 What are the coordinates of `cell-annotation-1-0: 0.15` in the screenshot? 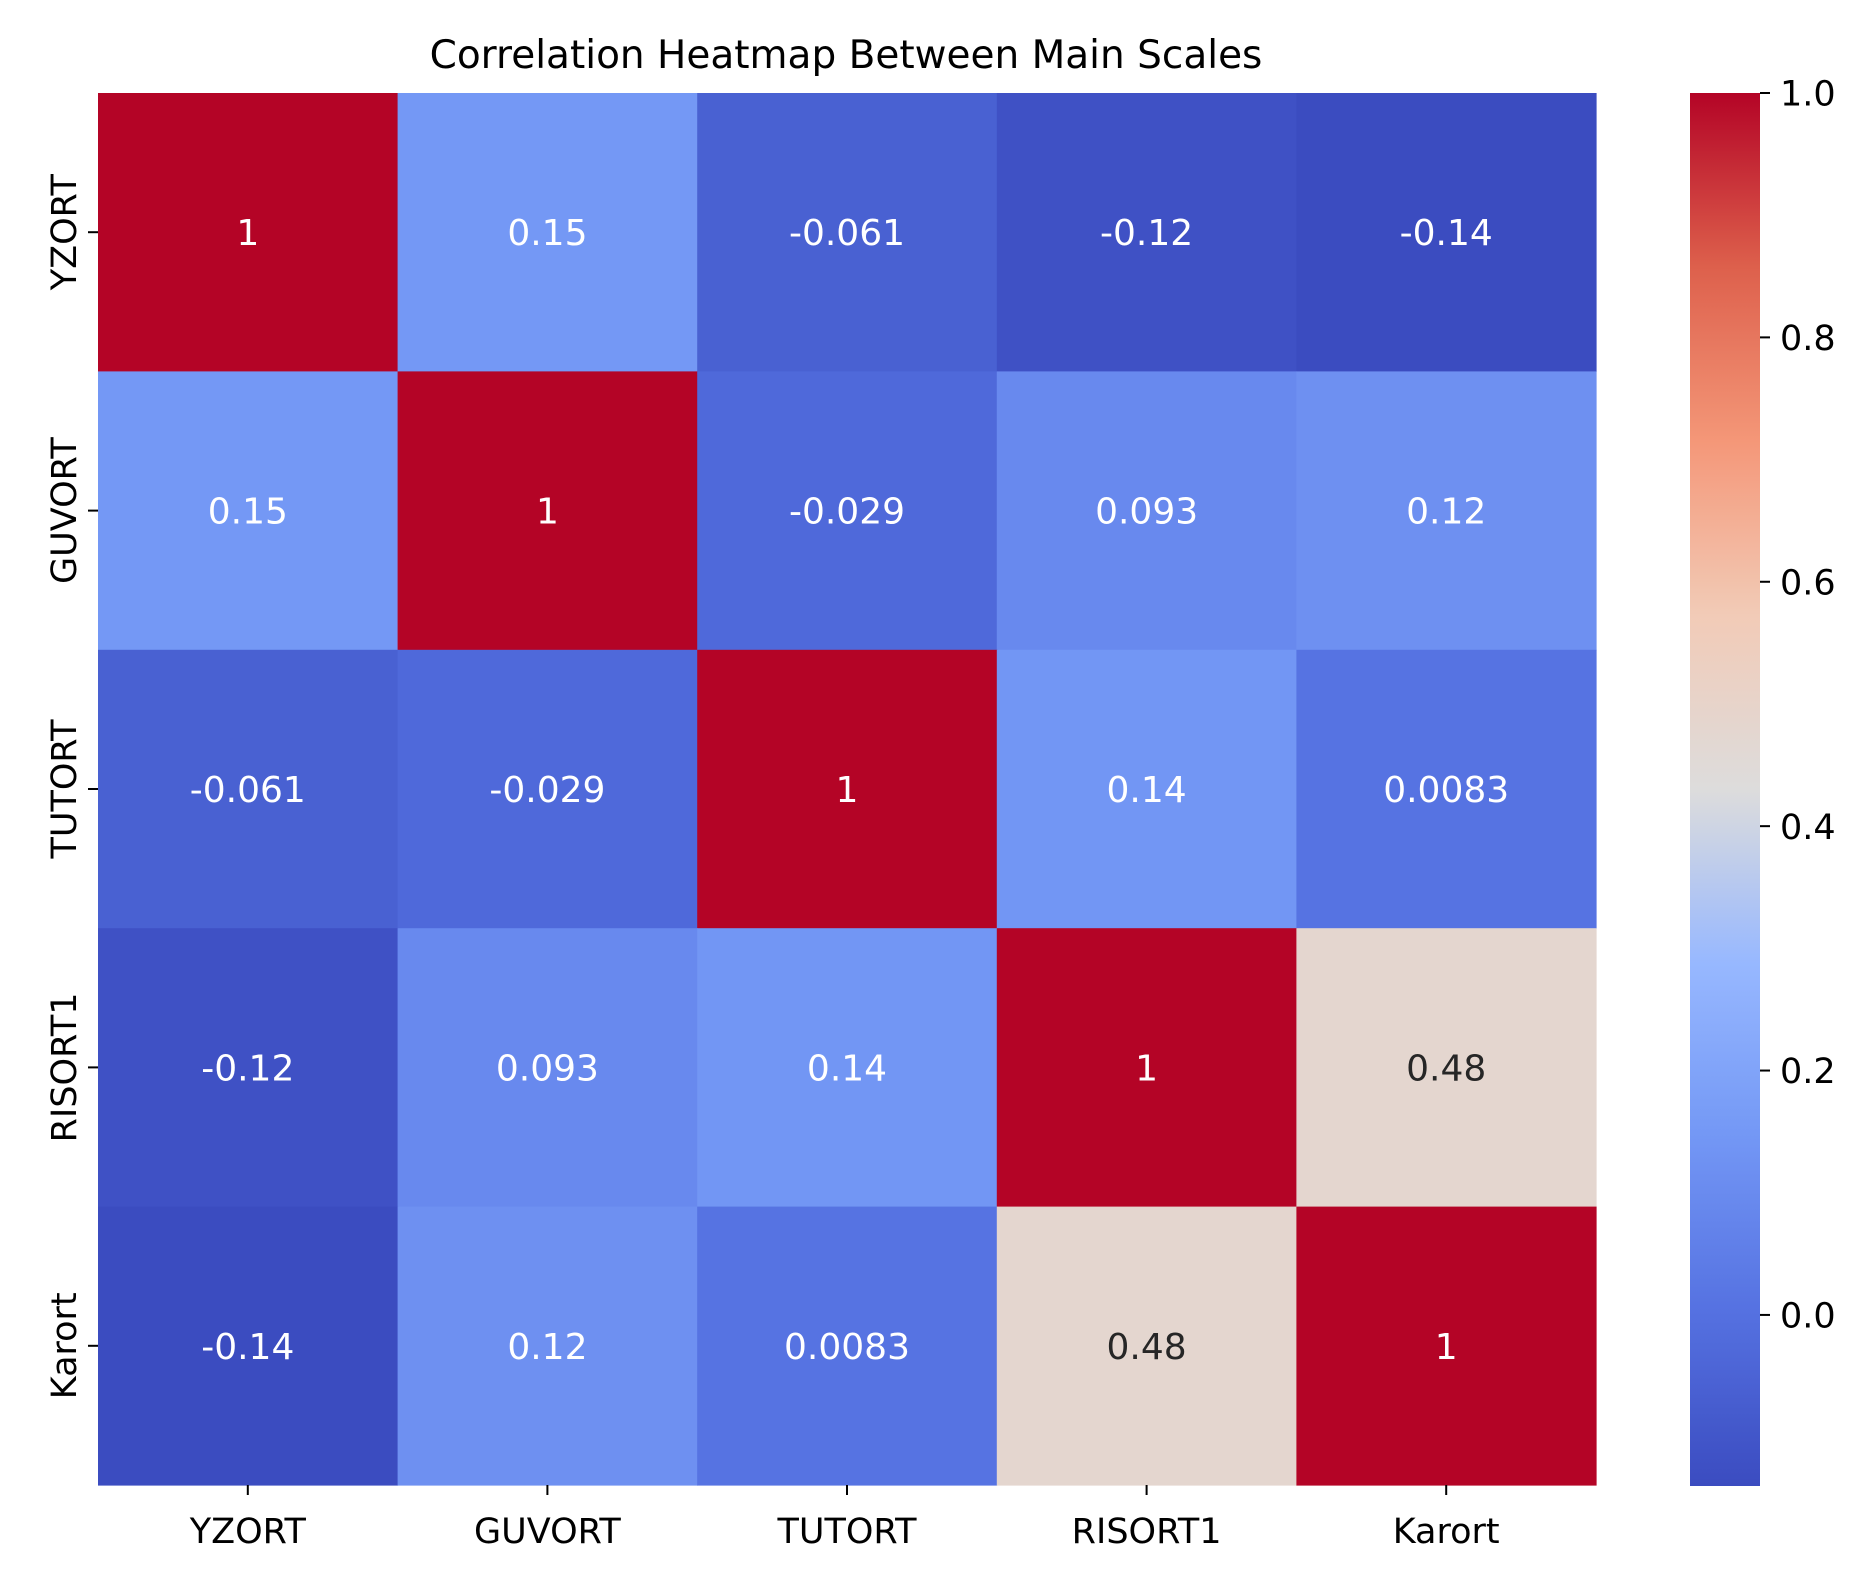 It's located at (248, 512).